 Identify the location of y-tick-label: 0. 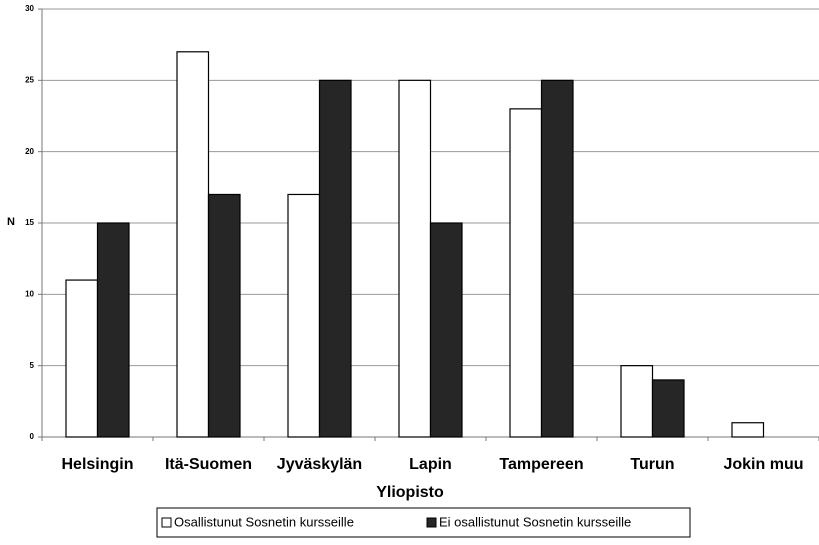
(32, 436).